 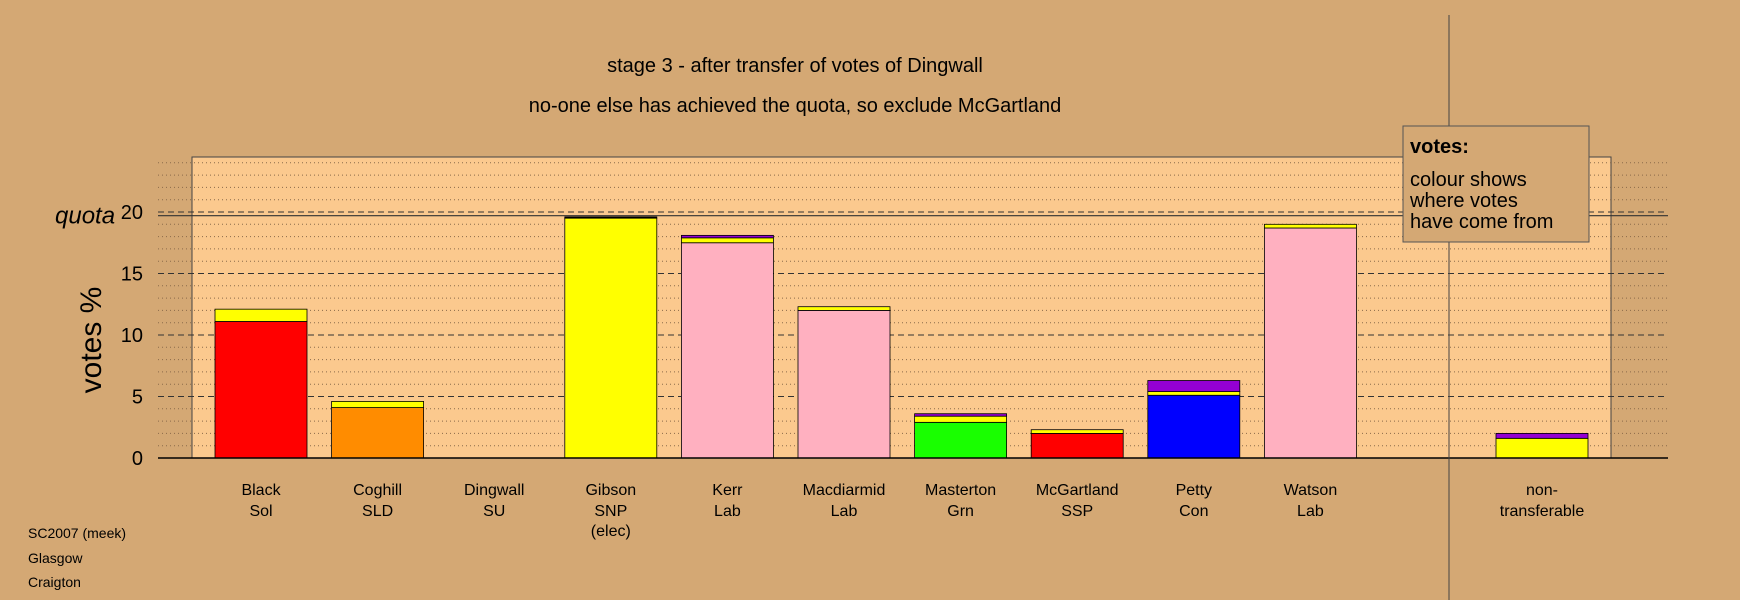 What do you see at coordinates (132, 213) in the screenshot?
I see `y-tick-label: 20` at bounding box center [132, 213].